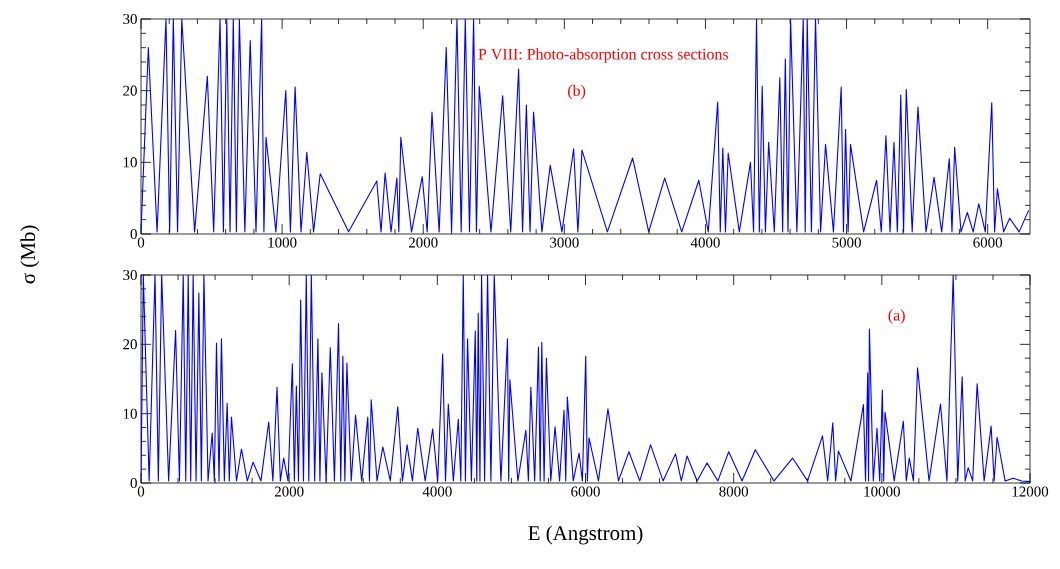 The image size is (1060, 569). What do you see at coordinates (882, 491) in the screenshot?
I see `x-tick-label: 10000` at bounding box center [882, 491].